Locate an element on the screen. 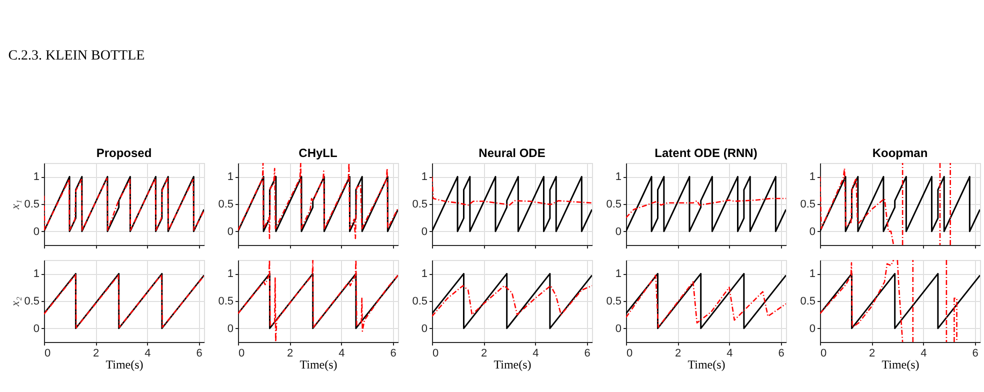  chart-title: Koopman is located at coordinates (900, 153).